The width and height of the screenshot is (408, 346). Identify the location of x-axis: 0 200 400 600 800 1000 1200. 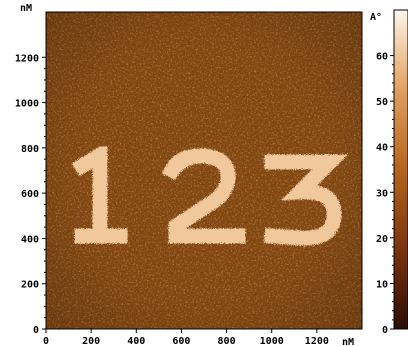
(186, 337).